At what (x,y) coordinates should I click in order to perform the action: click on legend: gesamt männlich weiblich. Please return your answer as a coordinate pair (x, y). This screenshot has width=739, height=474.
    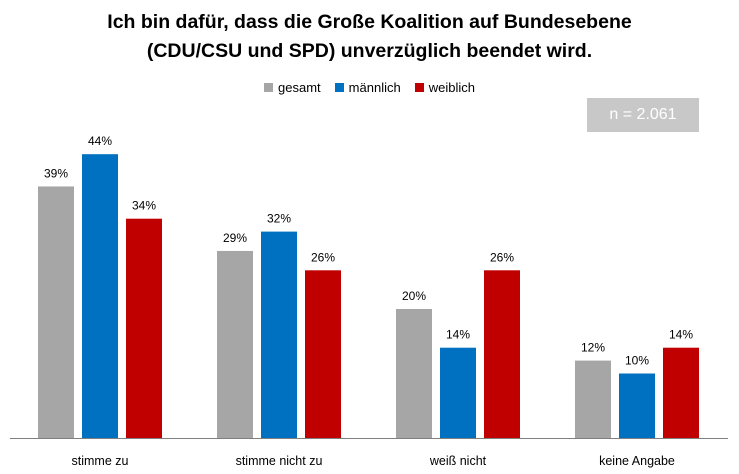
    Looking at the image, I should click on (369, 87).